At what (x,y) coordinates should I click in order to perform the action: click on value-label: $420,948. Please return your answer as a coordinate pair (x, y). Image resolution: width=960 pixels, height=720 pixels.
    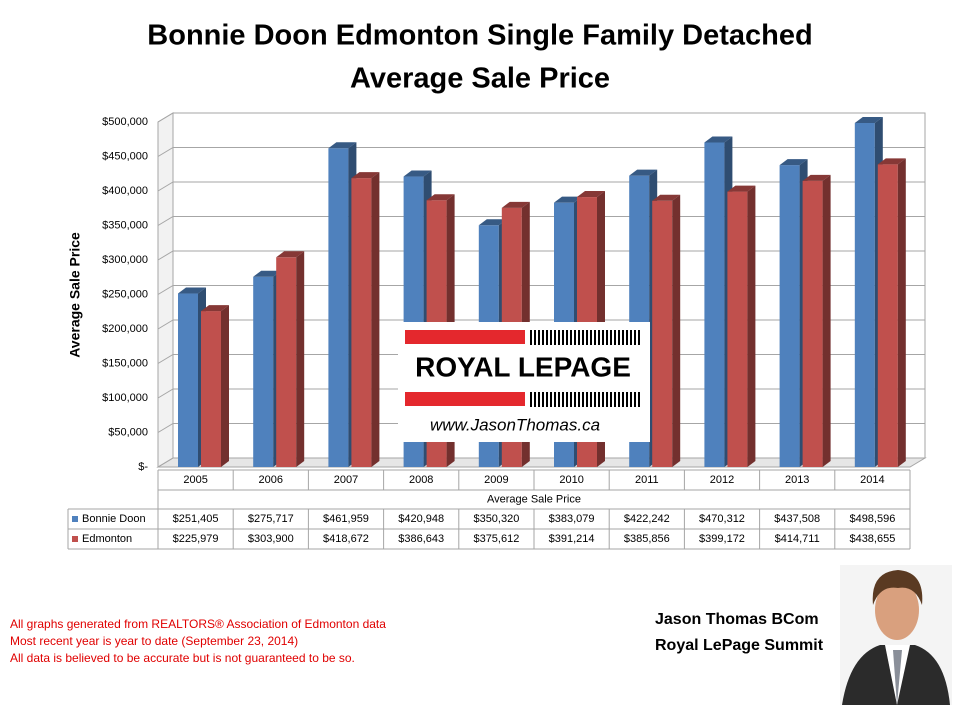
    Looking at the image, I should click on (421, 519).